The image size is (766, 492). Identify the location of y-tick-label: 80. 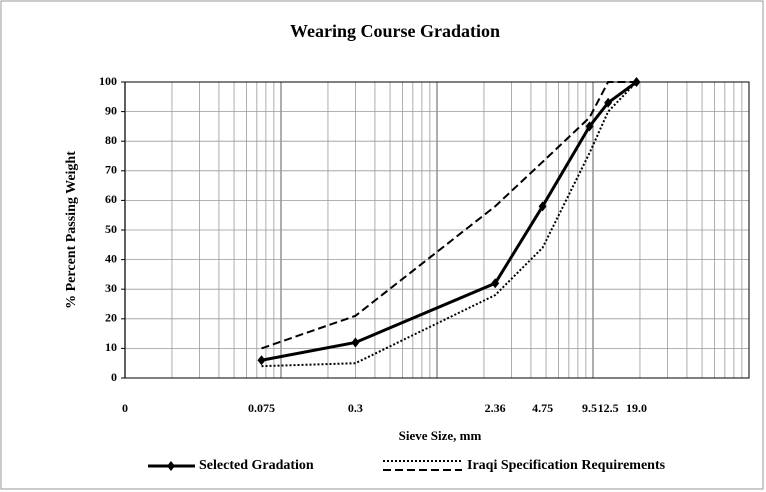
(111, 140).